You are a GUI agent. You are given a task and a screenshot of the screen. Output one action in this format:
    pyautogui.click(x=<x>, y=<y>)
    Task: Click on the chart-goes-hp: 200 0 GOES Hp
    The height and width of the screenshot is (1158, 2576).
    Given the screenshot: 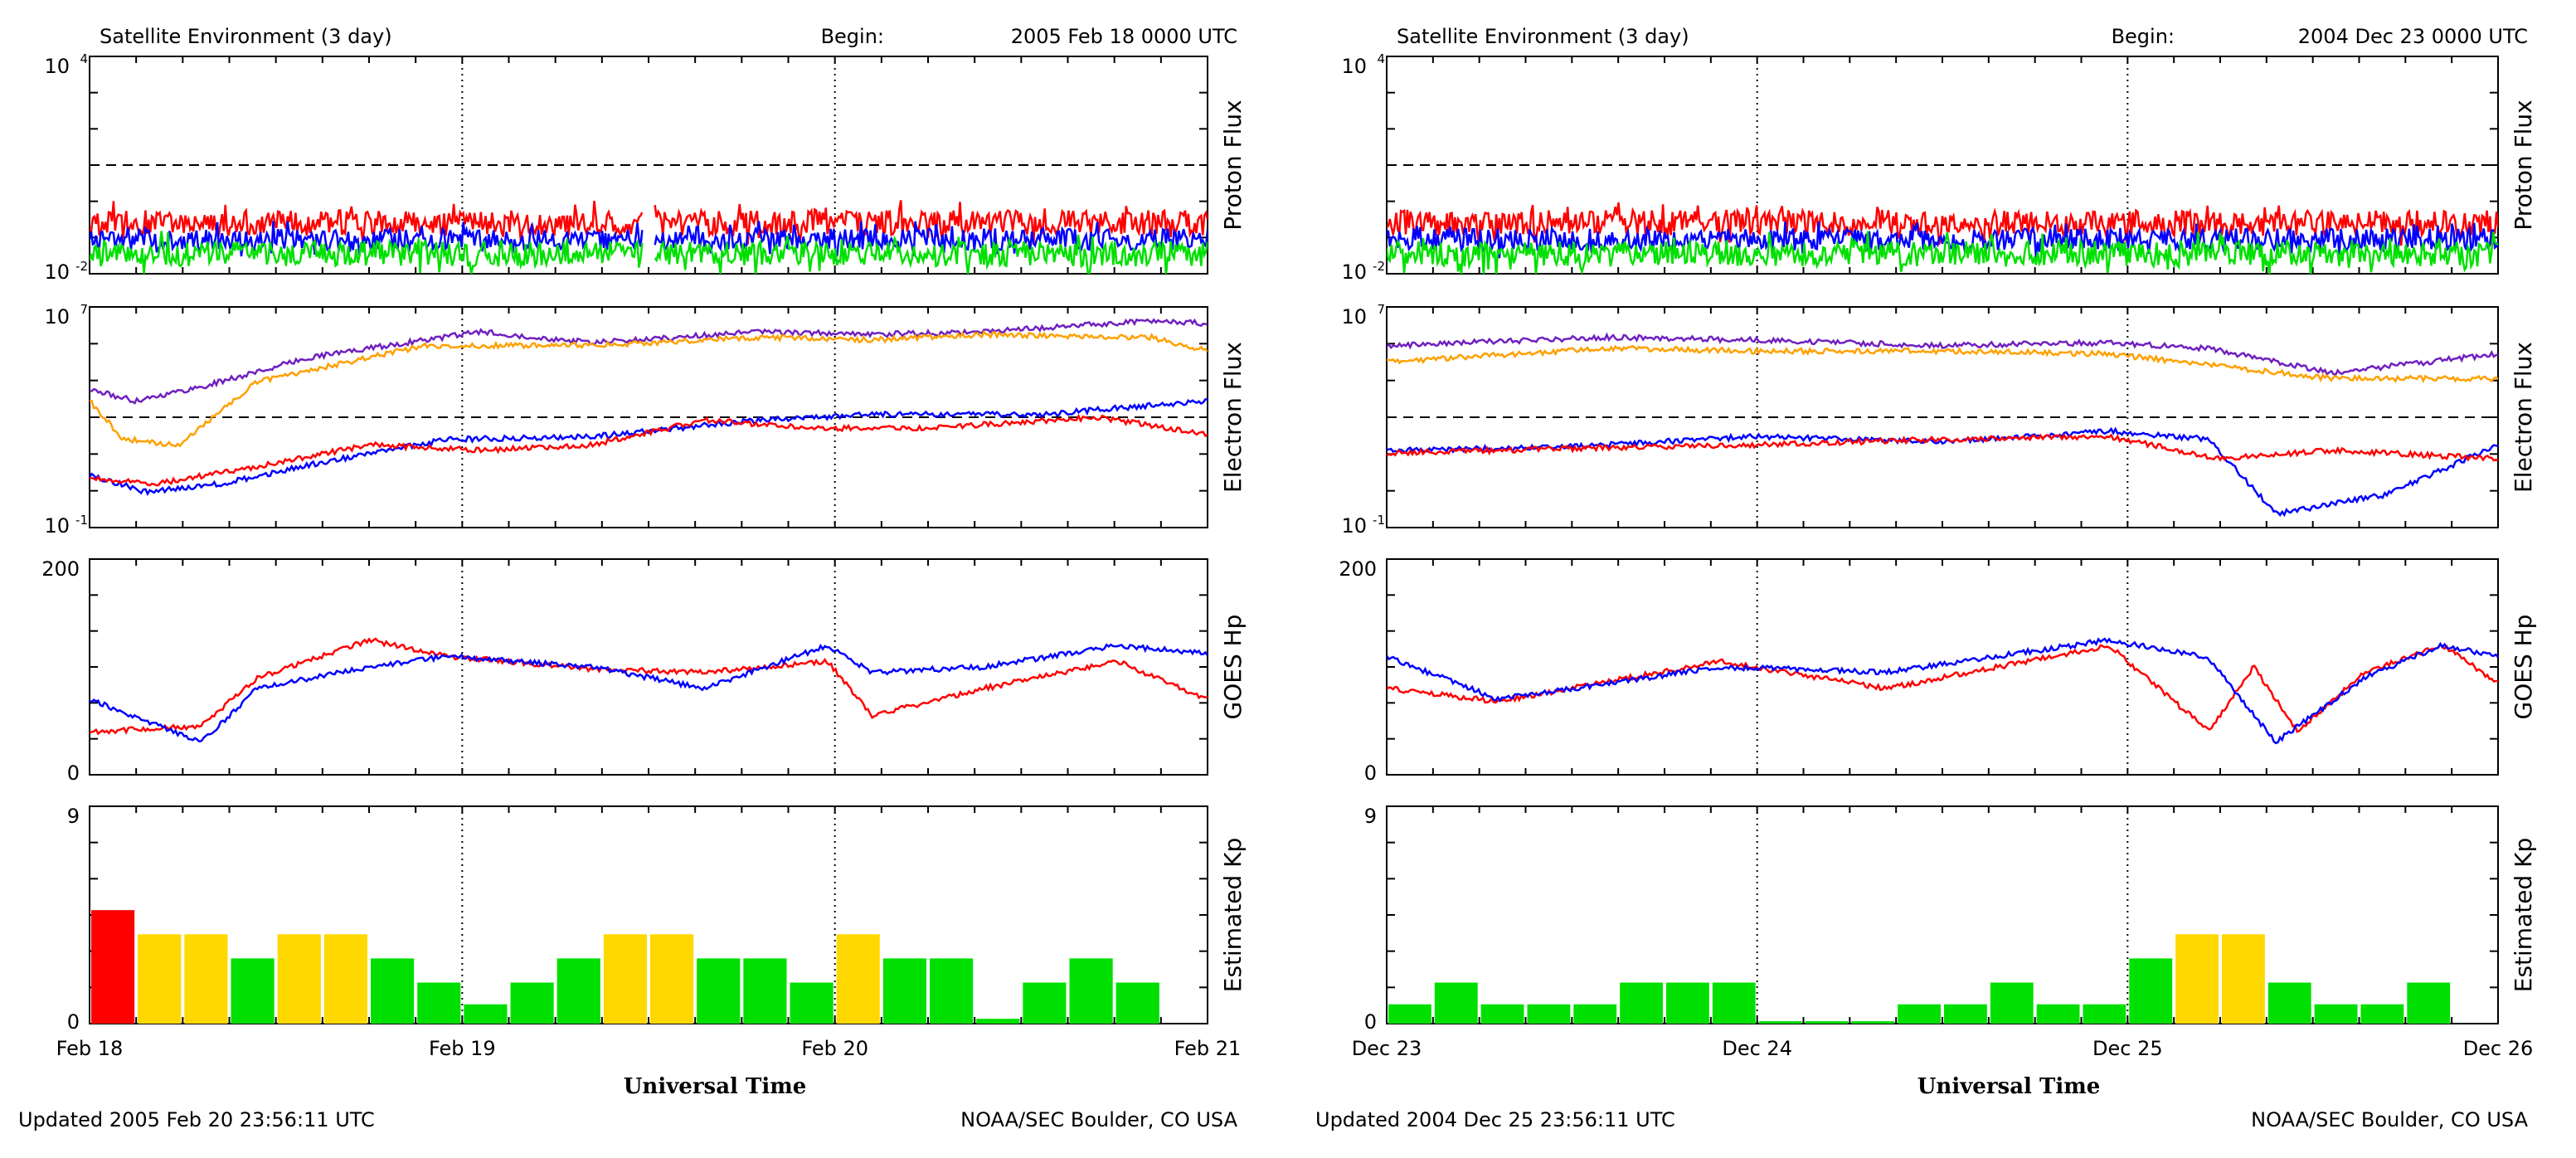 What is the action you would take?
    pyautogui.click(x=1938, y=671)
    